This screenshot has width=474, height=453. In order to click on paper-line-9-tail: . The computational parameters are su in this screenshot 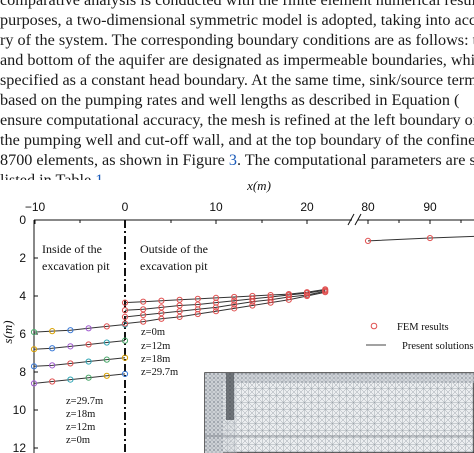, I will do `click(355, 160)`.